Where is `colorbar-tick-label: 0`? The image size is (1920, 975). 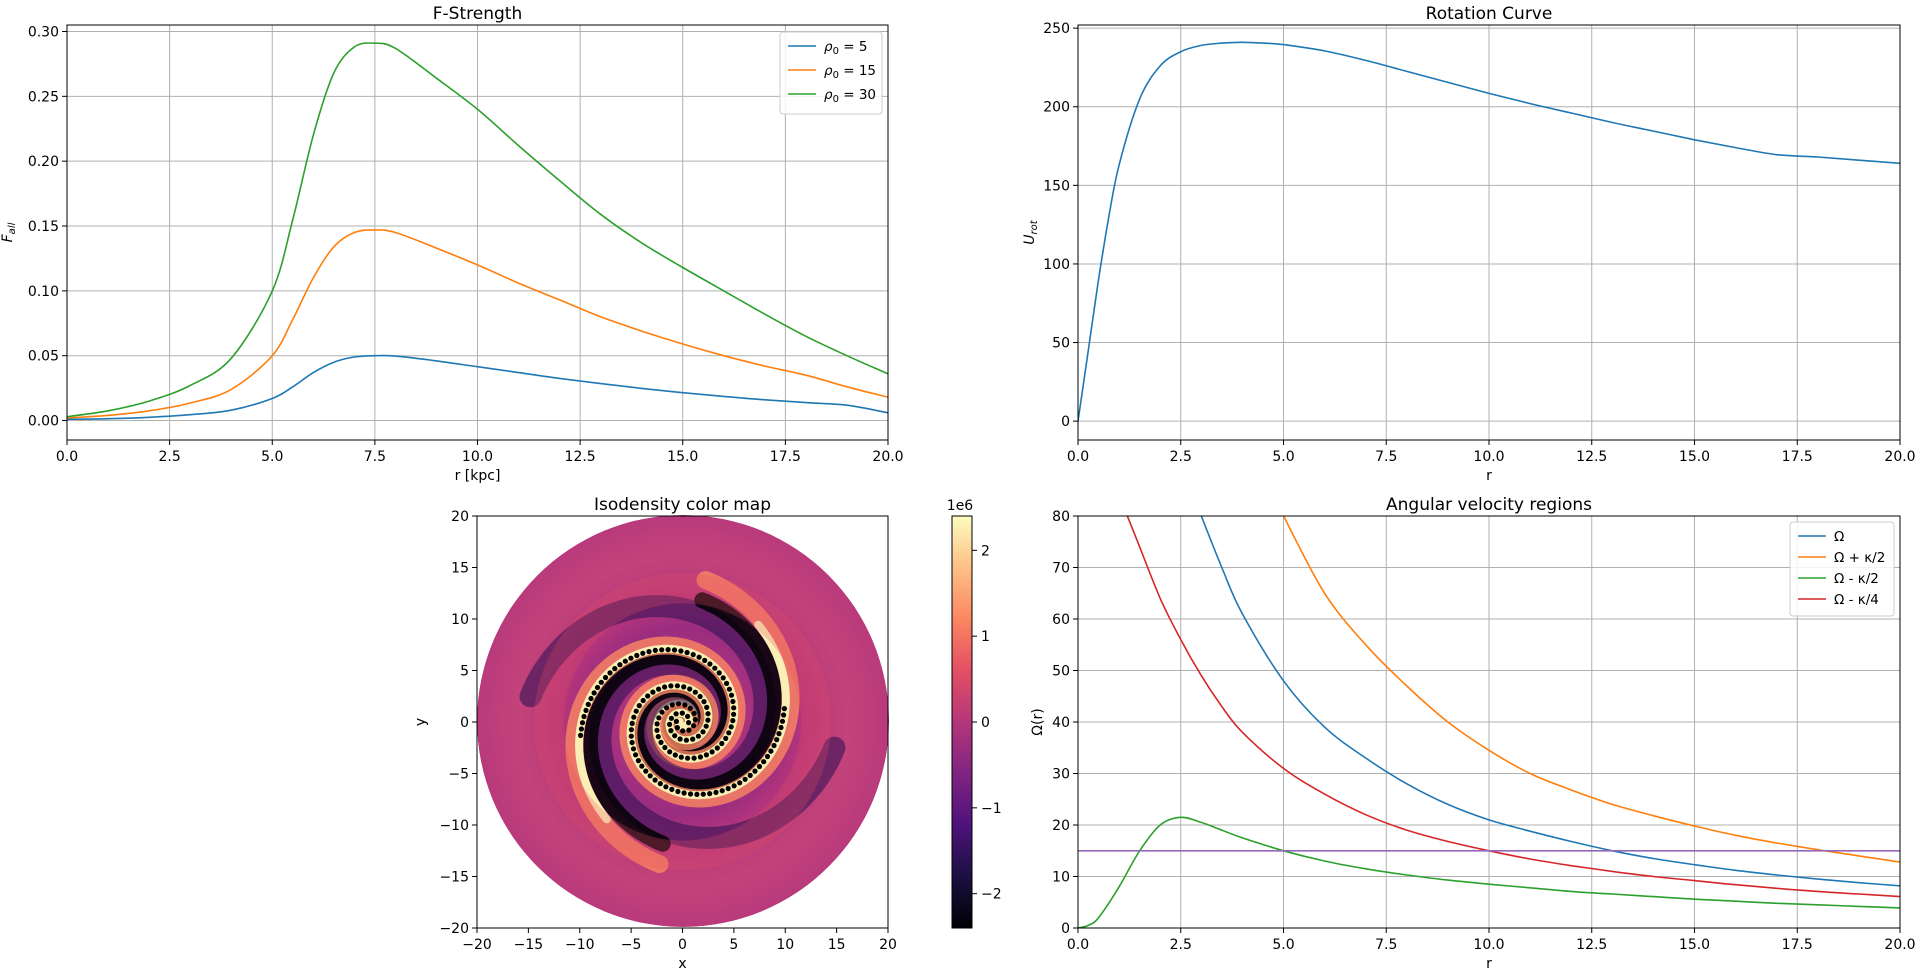 colorbar-tick-label: 0 is located at coordinates (985, 723).